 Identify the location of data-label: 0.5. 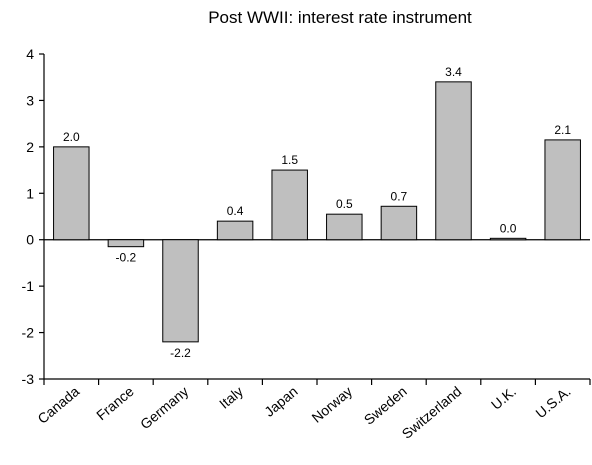
(344, 204).